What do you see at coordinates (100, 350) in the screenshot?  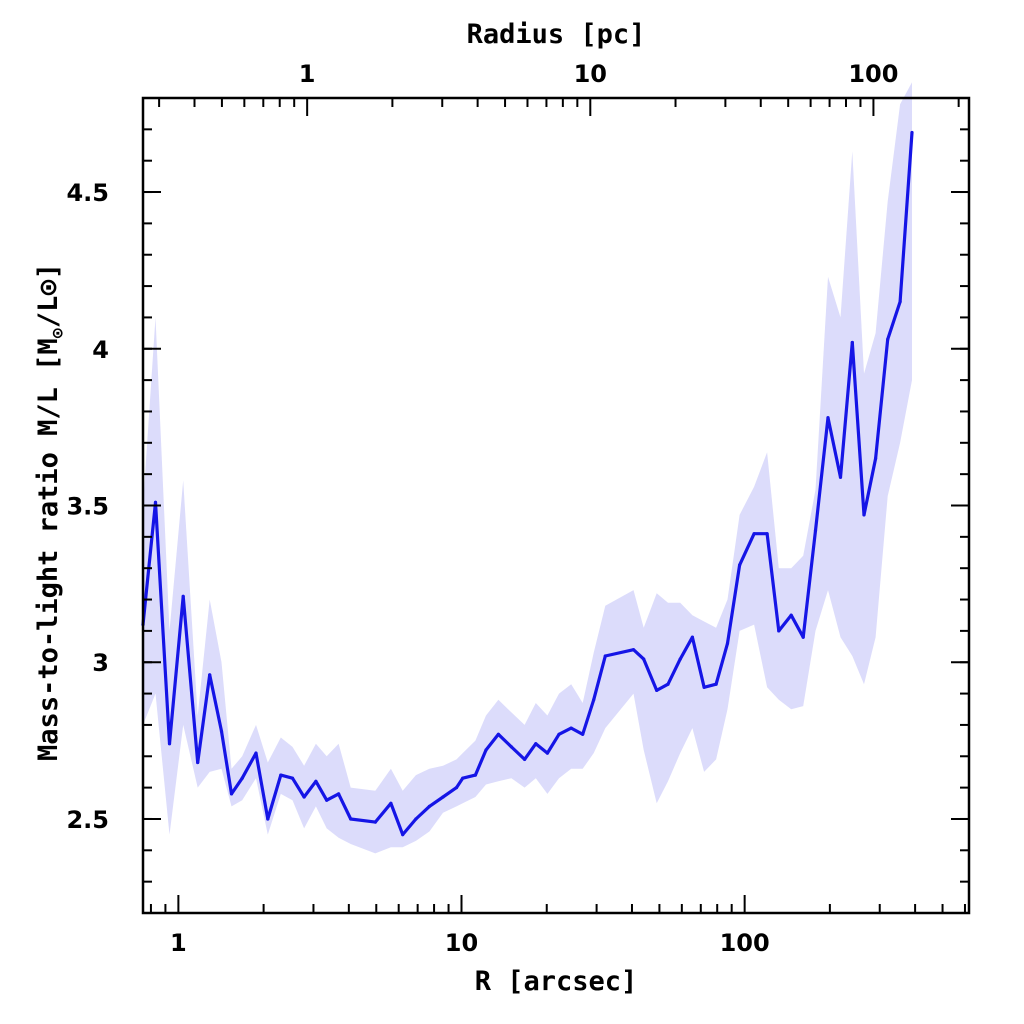 I see `y-tick-label: 4` at bounding box center [100, 350].